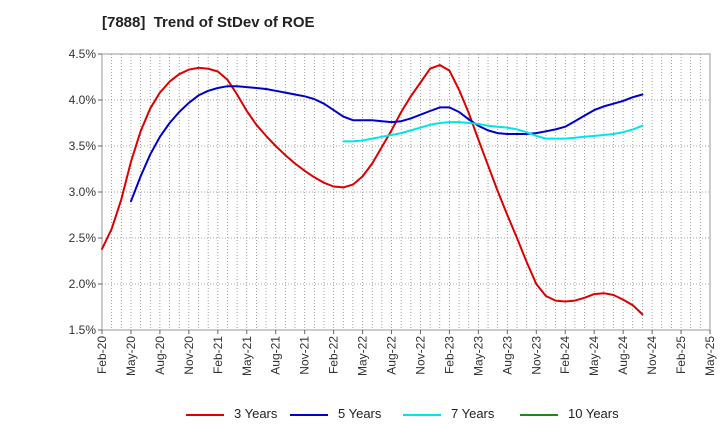  Describe the element at coordinates (83, 238) in the screenshot. I see `y-tick-label: 2.5%` at that location.